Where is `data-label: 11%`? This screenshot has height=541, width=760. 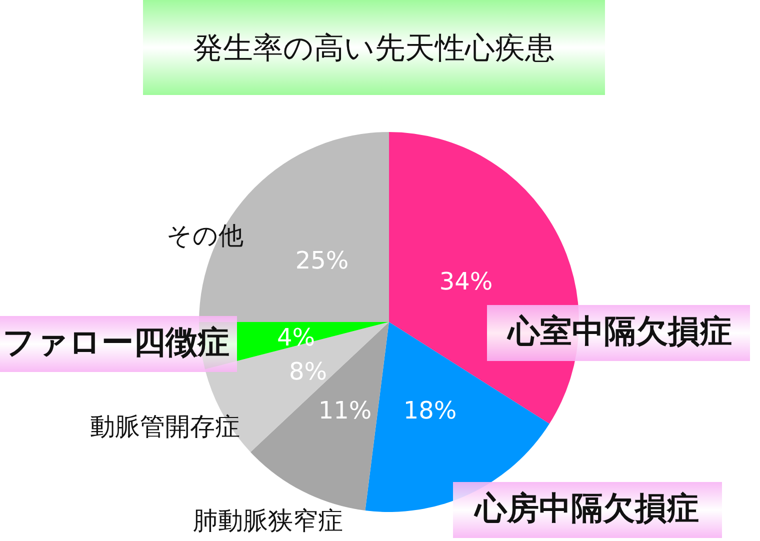 data-label: 11% is located at coordinates (345, 410).